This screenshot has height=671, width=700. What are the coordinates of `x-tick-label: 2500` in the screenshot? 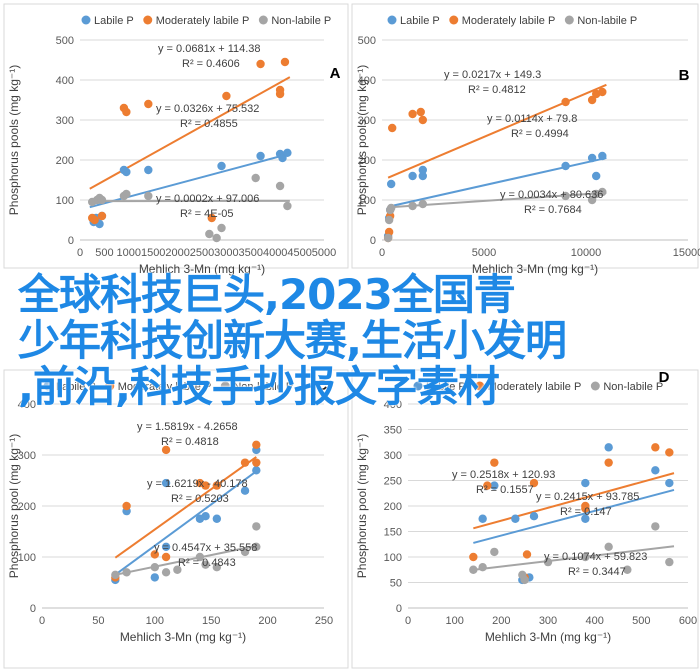 It's located at (202, 253).